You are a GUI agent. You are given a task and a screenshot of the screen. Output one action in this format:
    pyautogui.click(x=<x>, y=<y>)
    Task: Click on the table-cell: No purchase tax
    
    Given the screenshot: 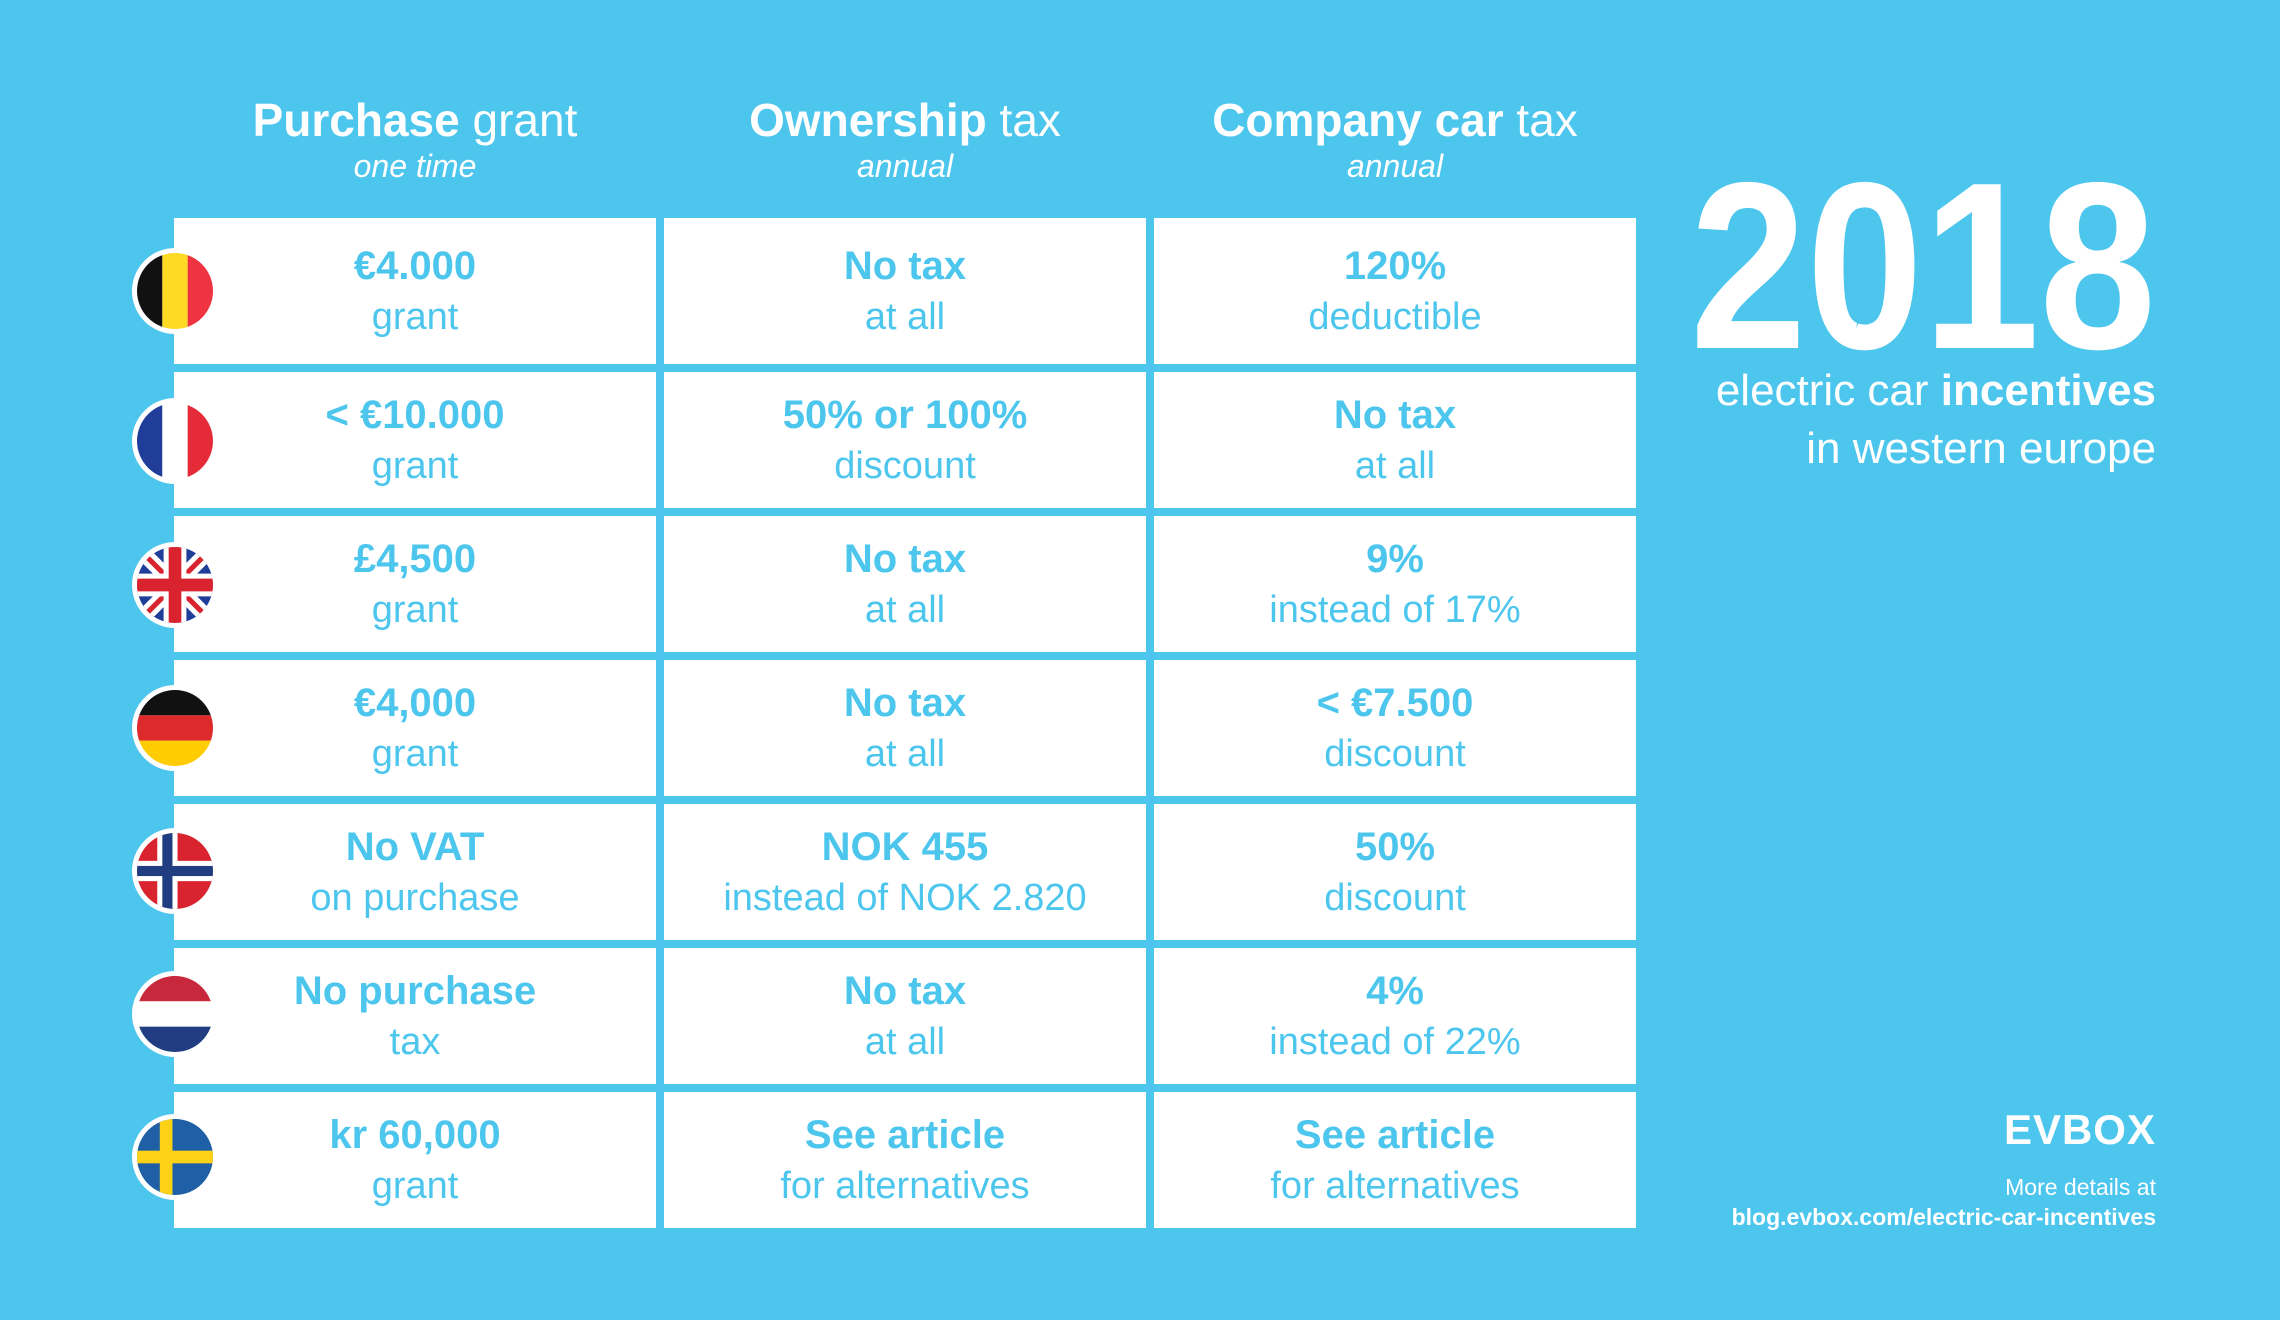 What is the action you would take?
    pyautogui.click(x=415, y=1016)
    